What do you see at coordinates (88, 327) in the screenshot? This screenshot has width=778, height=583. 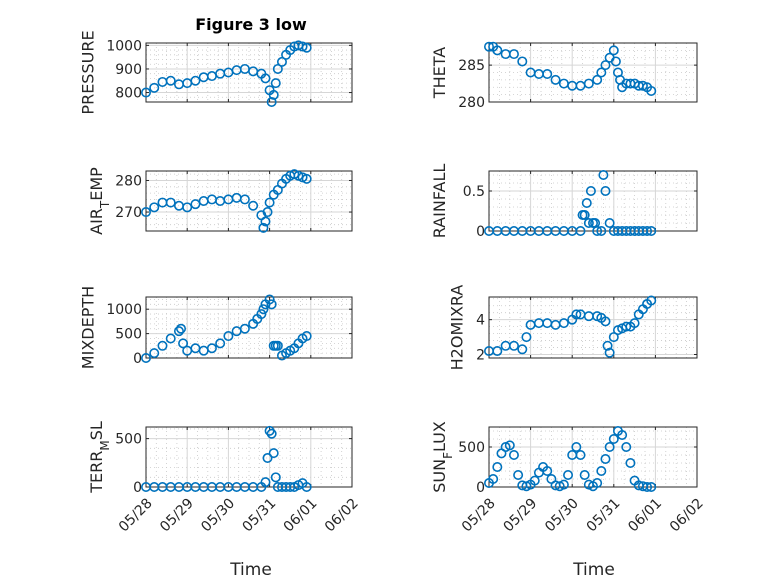 I see `y-axis-label: MIXDEPTH` at bounding box center [88, 327].